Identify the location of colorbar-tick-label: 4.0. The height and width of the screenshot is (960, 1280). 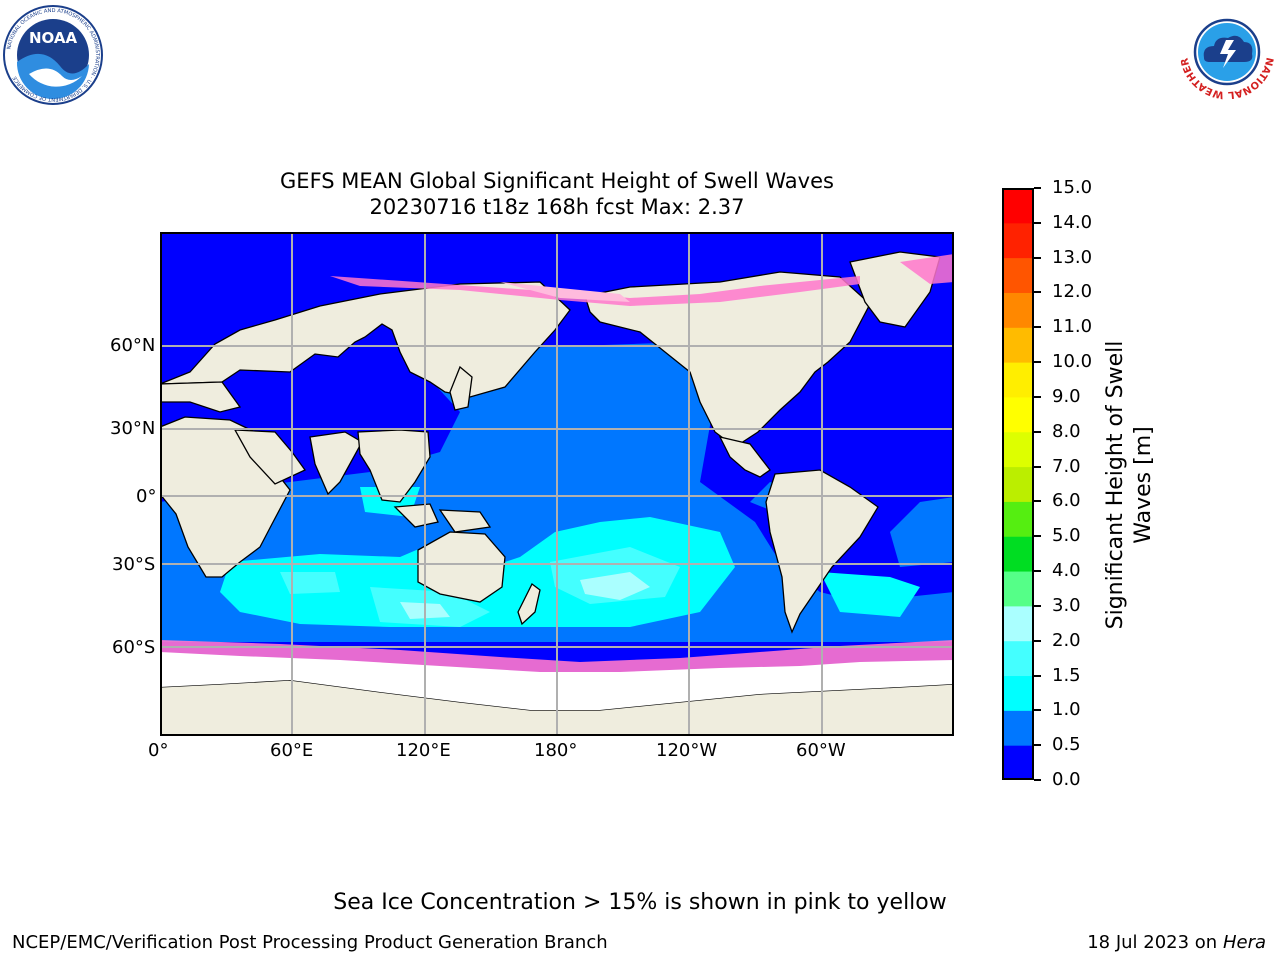
(1066, 571).